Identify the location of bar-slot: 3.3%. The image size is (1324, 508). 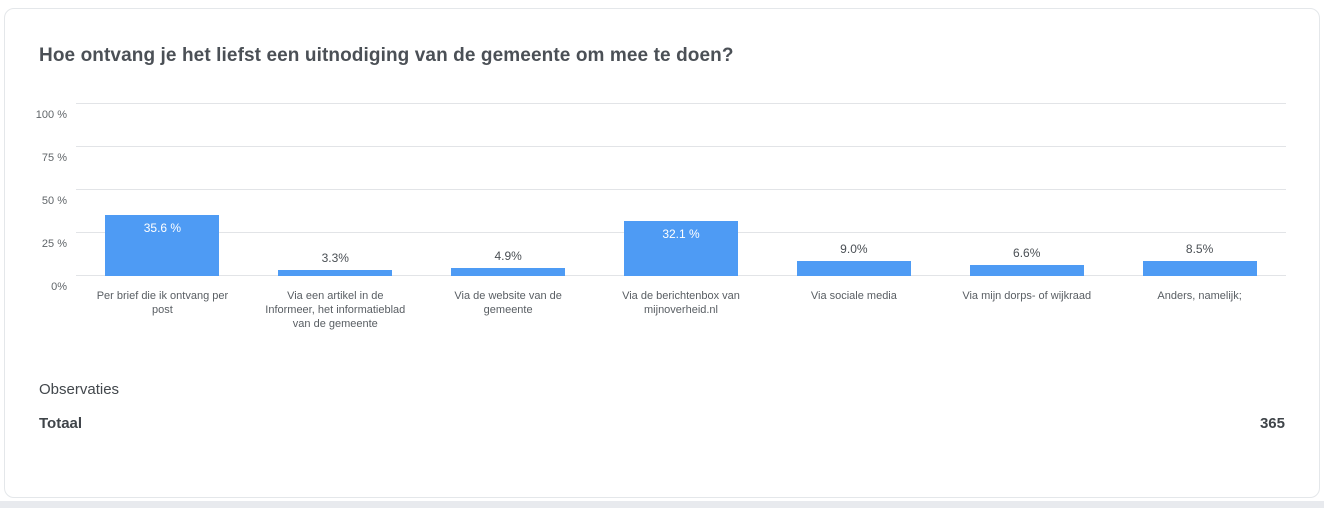
(335, 190).